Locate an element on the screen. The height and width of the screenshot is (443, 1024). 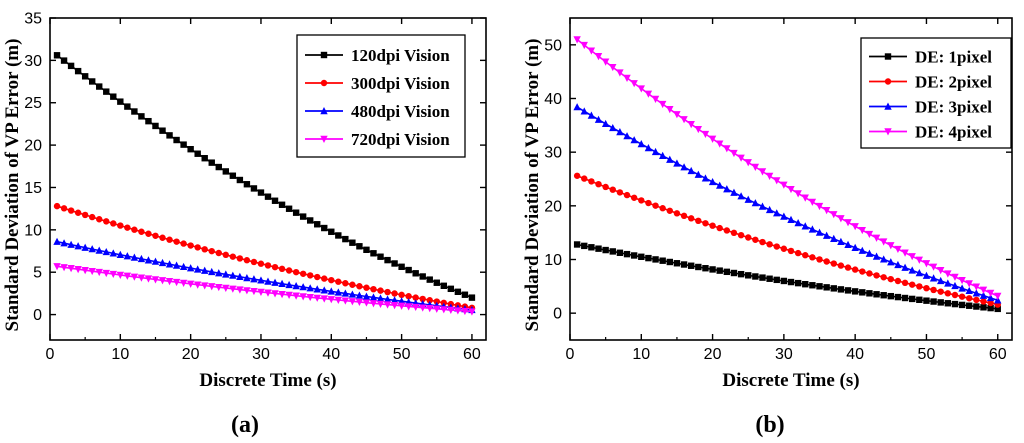
legend-label: DE: 2pixel is located at coordinates (953, 82).